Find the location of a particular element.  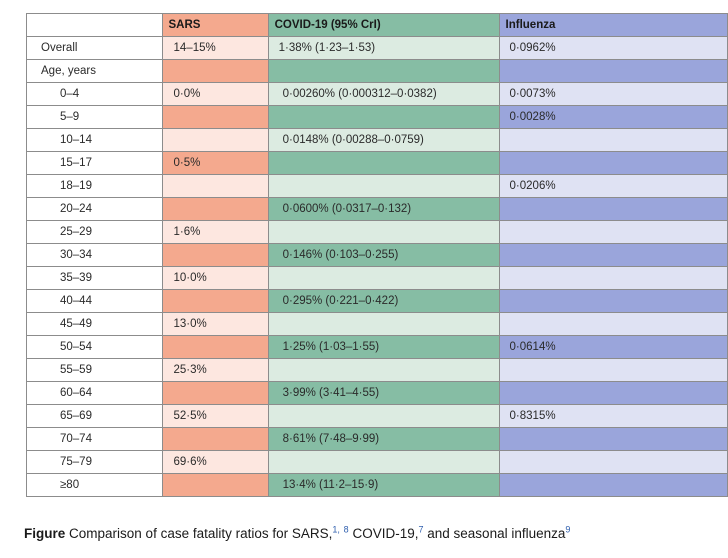

sars-cell: 10·0% is located at coordinates (215, 278).